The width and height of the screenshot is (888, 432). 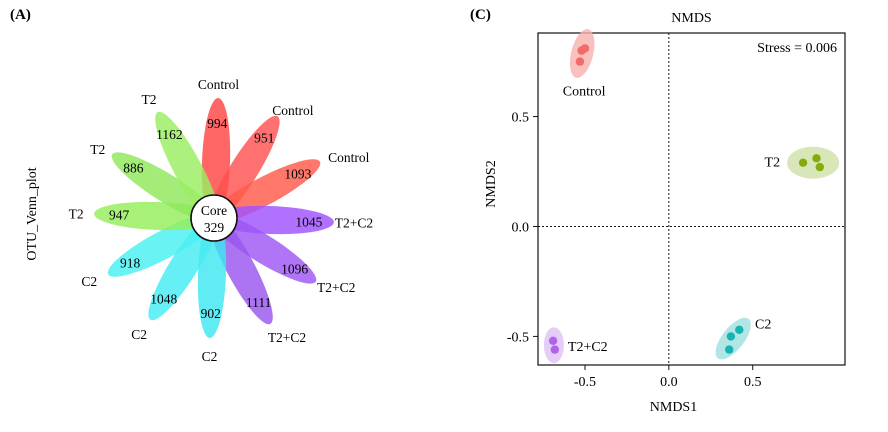 What do you see at coordinates (753, 382) in the screenshot?
I see `x-tick-label: 0.5` at bounding box center [753, 382].